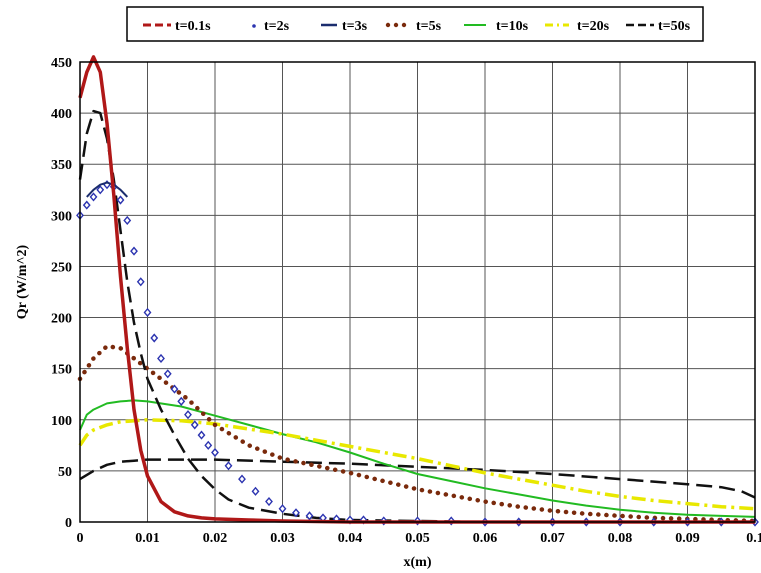 The height and width of the screenshot is (573, 761). I want to click on x-tick-label: 0.05, so click(417, 538).